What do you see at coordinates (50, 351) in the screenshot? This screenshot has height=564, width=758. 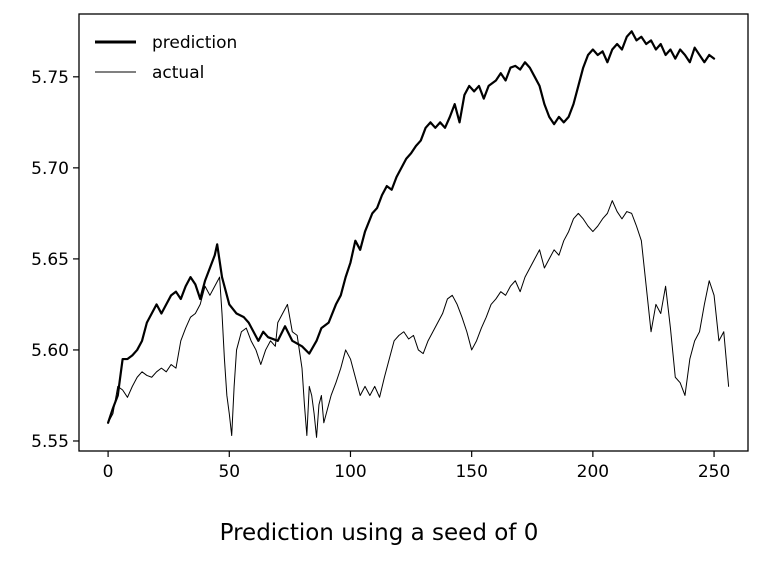 I see `y-tick-label: 5.60` at bounding box center [50, 351].